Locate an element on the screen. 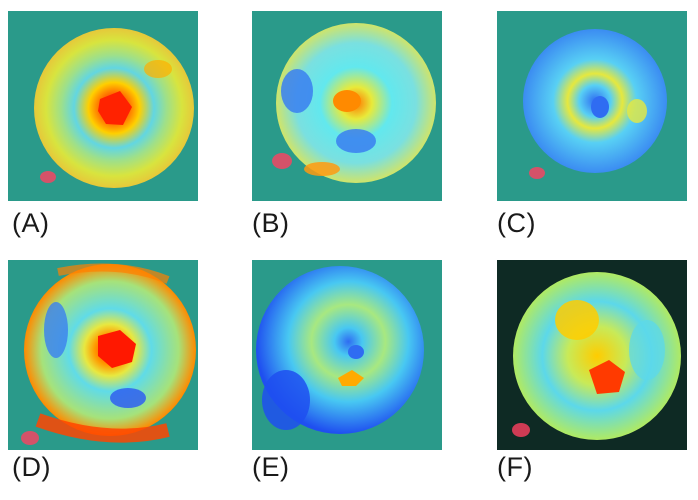 The width and height of the screenshot is (698, 500). thermal-image-e is located at coordinates (347, 355).